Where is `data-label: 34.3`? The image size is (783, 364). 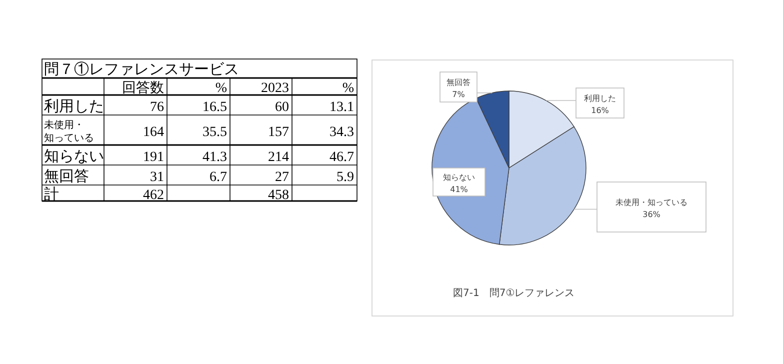 data-label: 34.3 is located at coordinates (342, 132).